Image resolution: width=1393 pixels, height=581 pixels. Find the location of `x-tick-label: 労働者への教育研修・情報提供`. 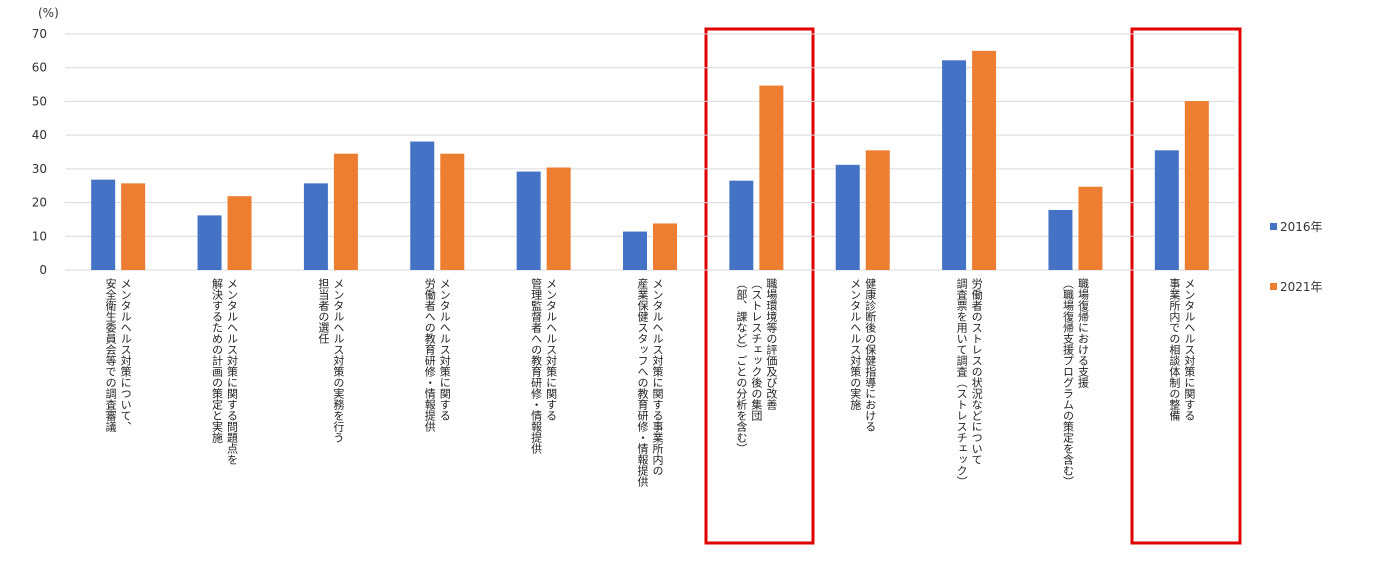

x-tick-label: 労働者への教育研修・情報提供 is located at coordinates (429, 354).